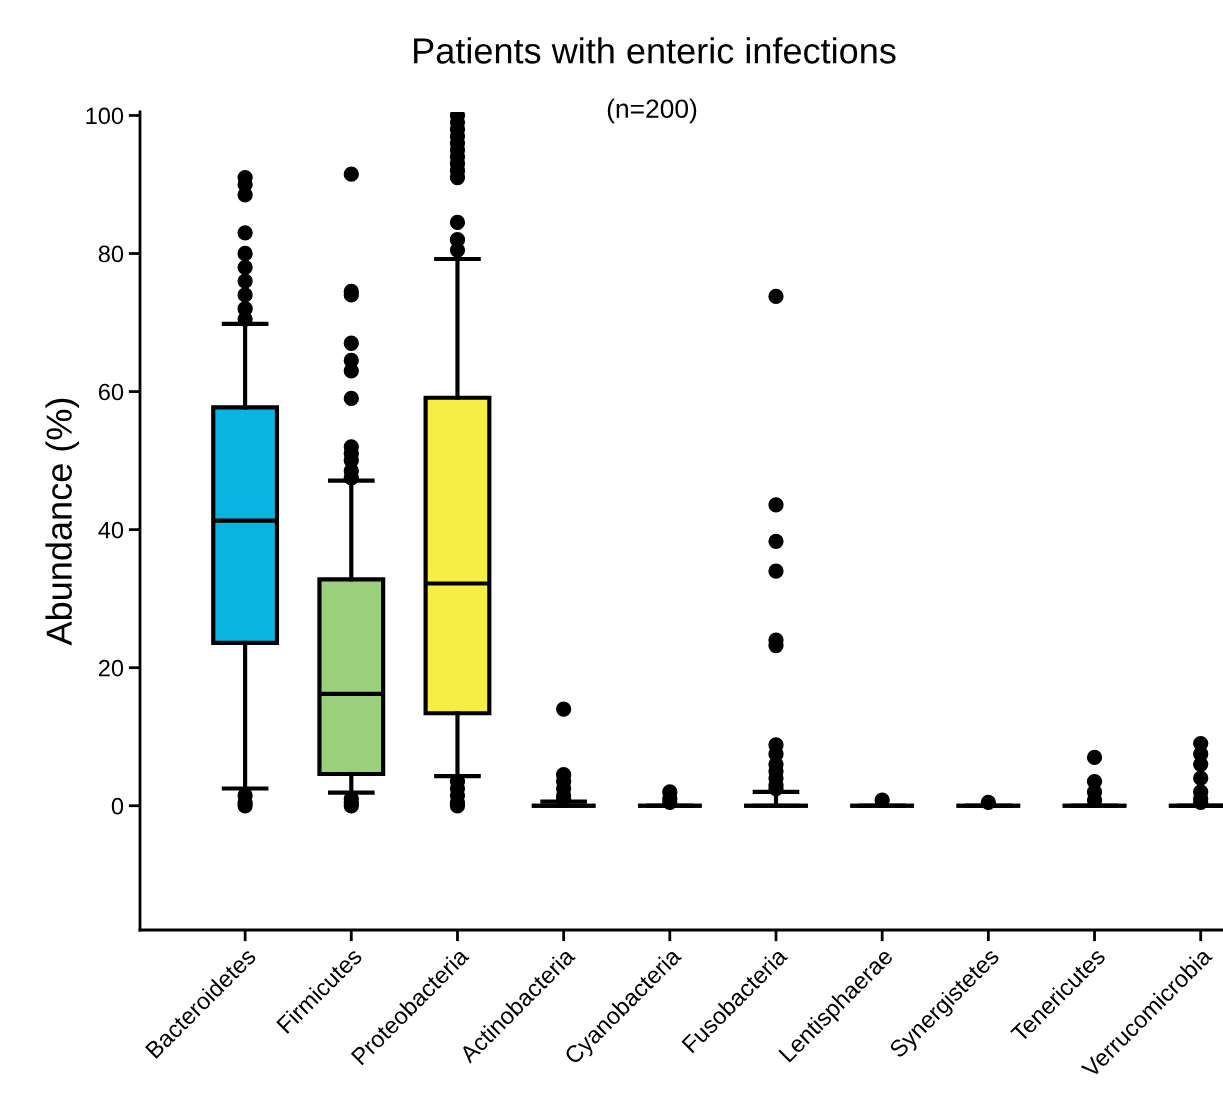  I want to click on y-tick-label: 40, so click(111, 530).